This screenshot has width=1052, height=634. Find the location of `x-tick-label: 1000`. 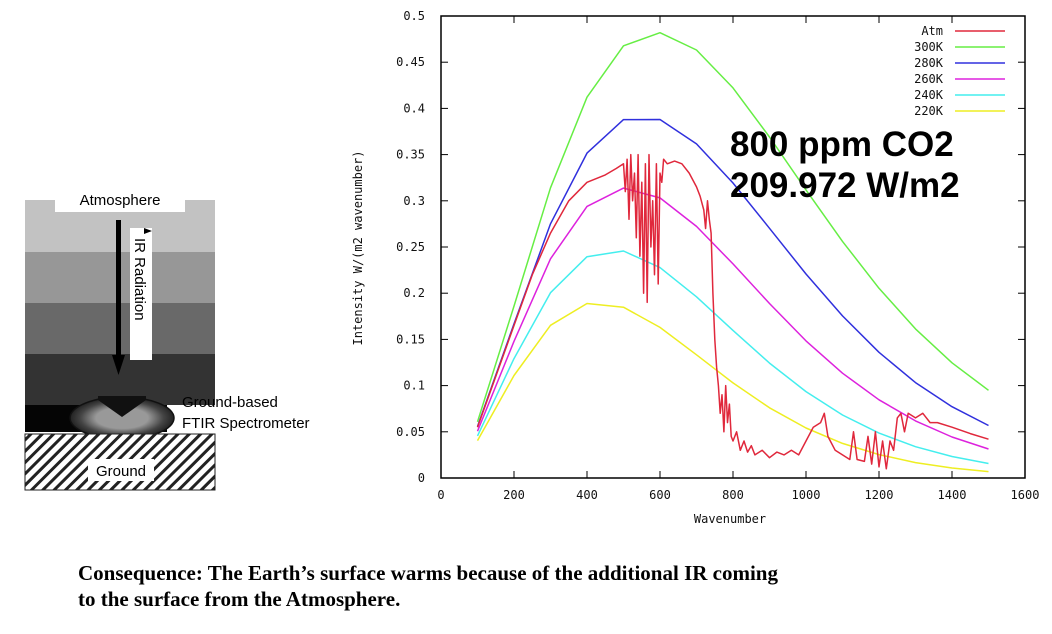

x-tick-label: 1000 is located at coordinates (806, 495).